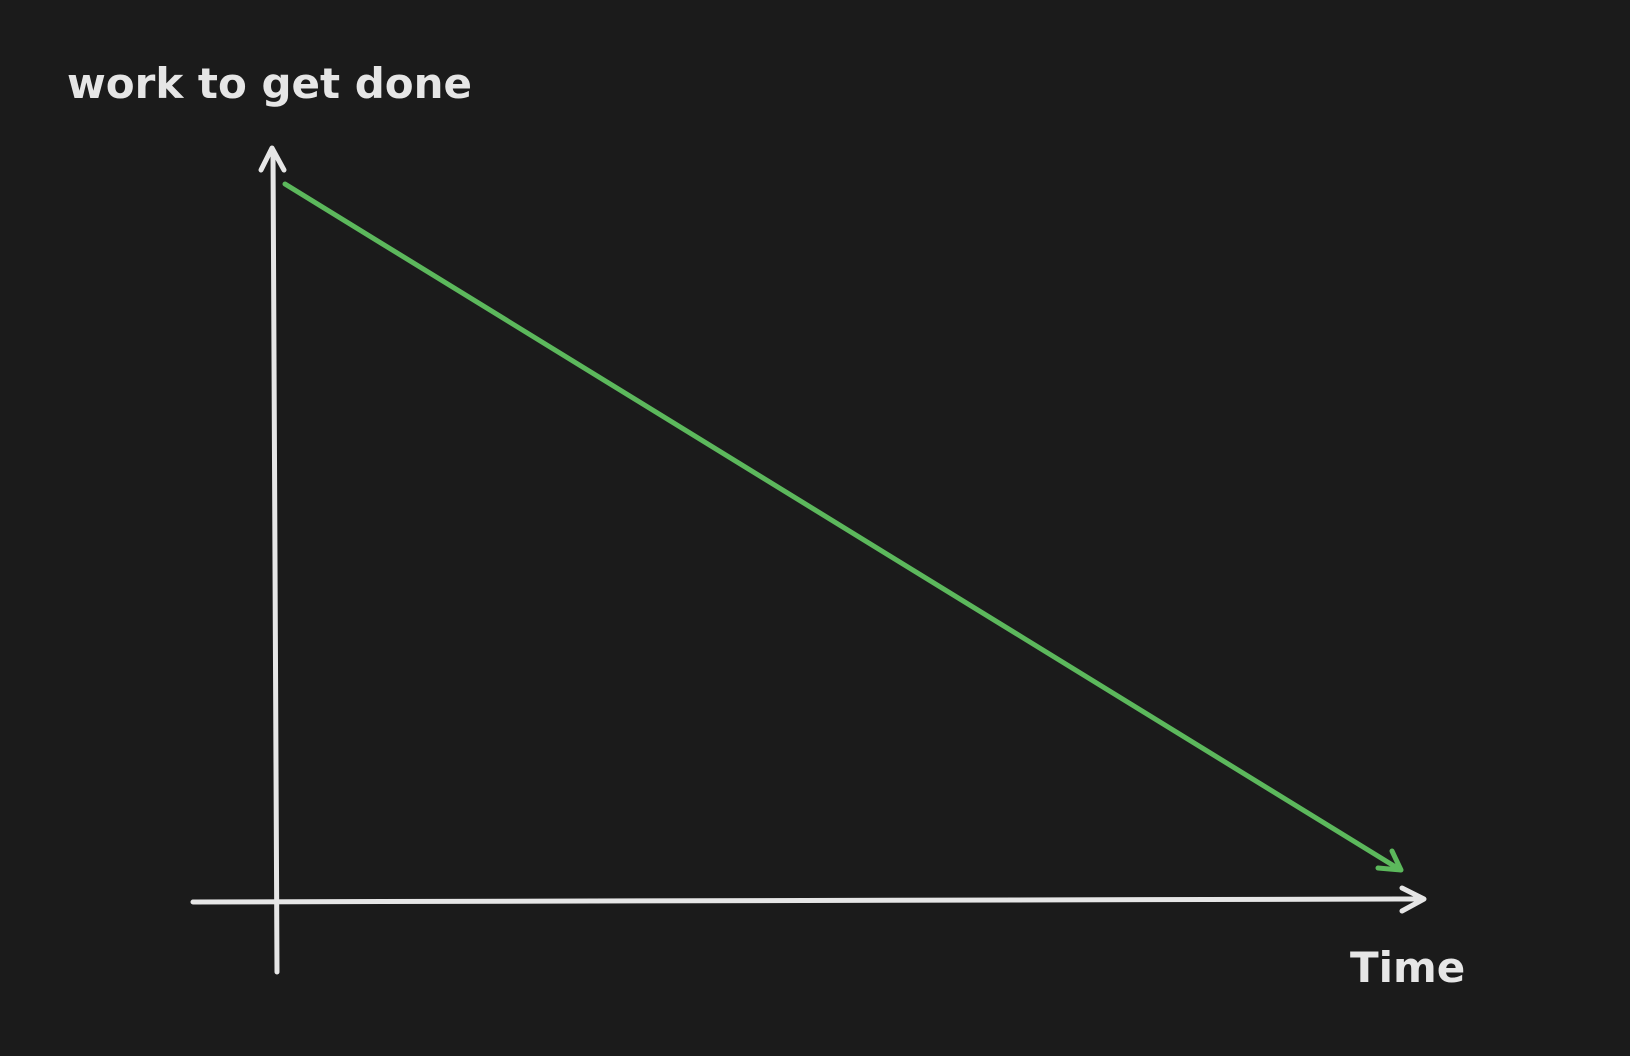 The image size is (1630, 1056). Describe the element at coordinates (269, 83) in the screenshot. I see `y-axis-label: work to get done` at that location.